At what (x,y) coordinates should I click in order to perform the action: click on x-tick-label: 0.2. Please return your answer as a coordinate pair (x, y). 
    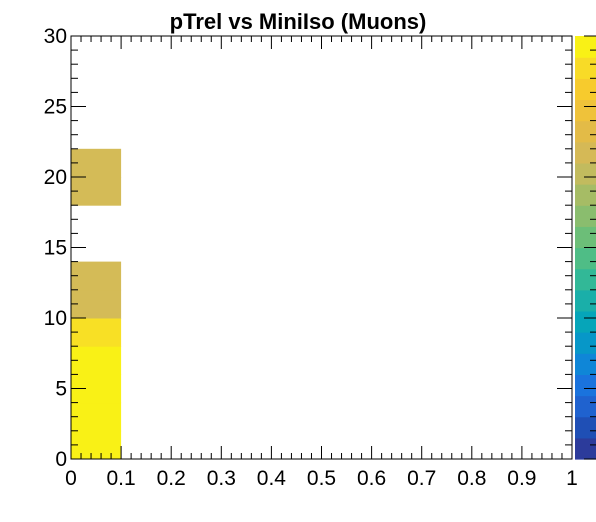
    Looking at the image, I should click on (171, 478).